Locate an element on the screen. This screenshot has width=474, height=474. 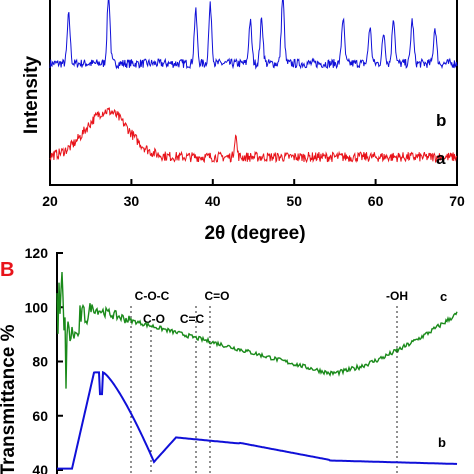
ftir-y-tick-label: 40 is located at coordinates (40, 468).